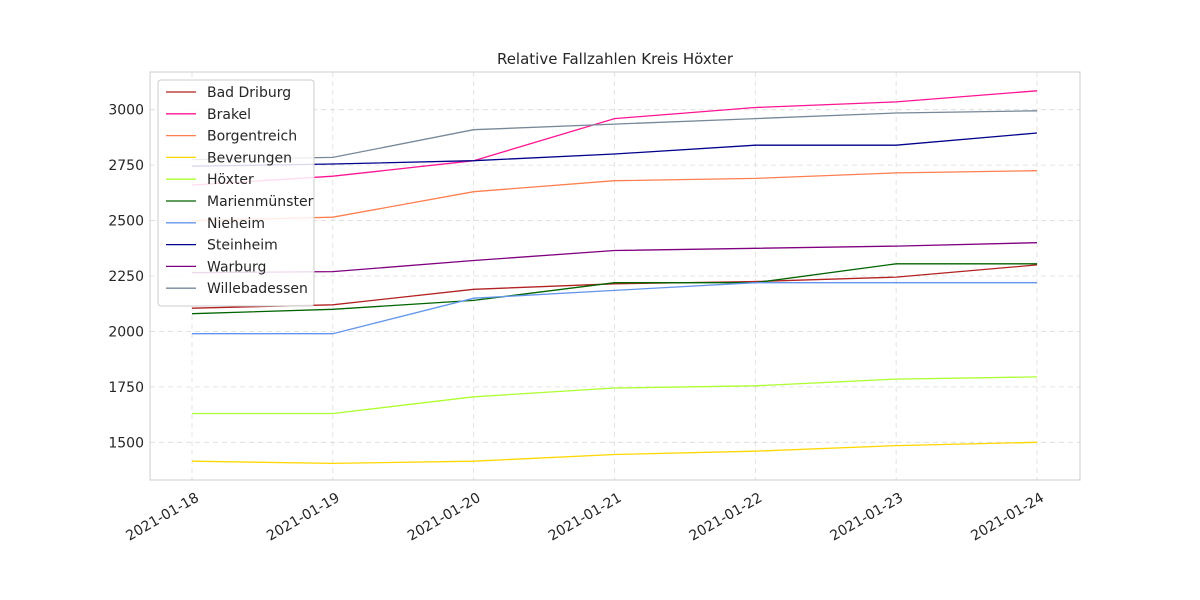 Image resolution: width=1200 pixels, height=600 pixels. What do you see at coordinates (726, 517) in the screenshot?
I see `x-tick-label: 2021-01-22` at bounding box center [726, 517].